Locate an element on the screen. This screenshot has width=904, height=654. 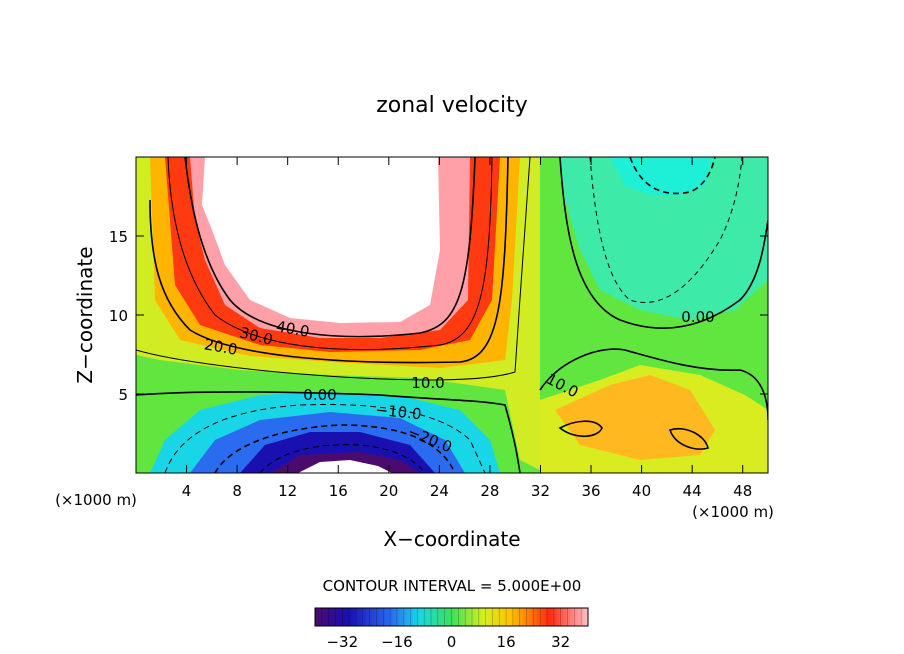
field-upper-right-core is located at coordinates (661, 176).